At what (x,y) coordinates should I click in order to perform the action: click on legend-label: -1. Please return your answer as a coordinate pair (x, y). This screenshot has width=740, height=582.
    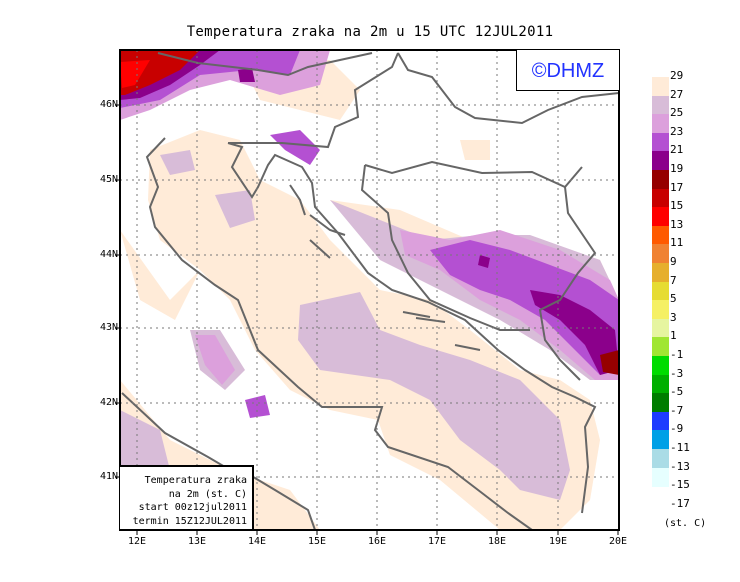
    Looking at the image, I should click on (677, 354).